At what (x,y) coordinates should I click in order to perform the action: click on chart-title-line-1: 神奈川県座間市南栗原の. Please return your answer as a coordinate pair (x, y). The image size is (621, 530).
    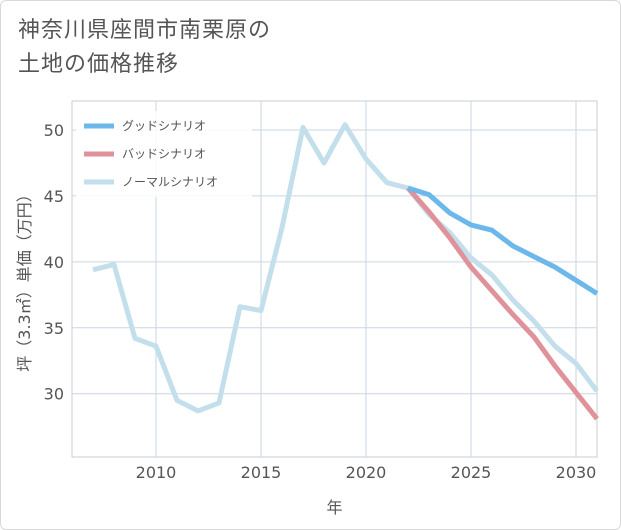
    Looking at the image, I should click on (145, 30).